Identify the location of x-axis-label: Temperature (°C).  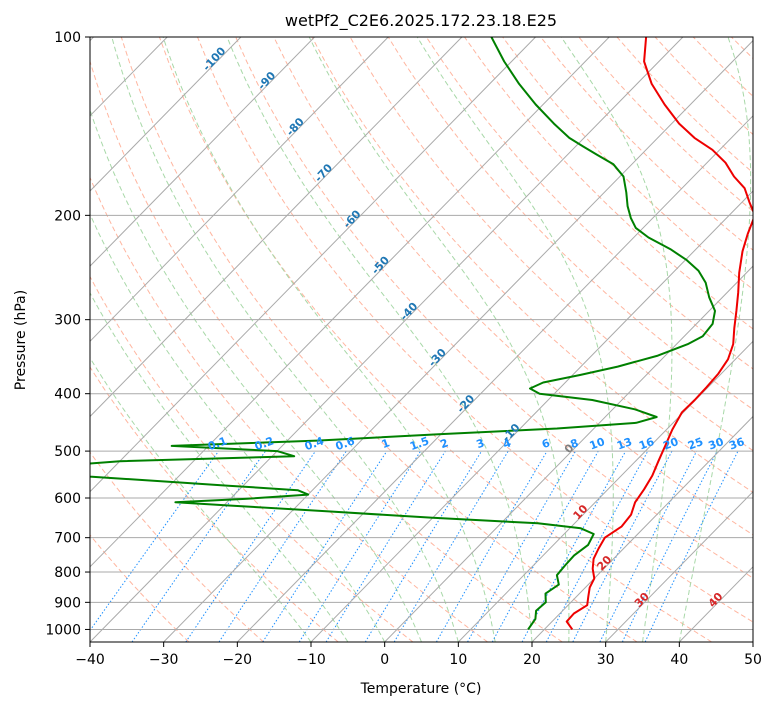
(421, 689).